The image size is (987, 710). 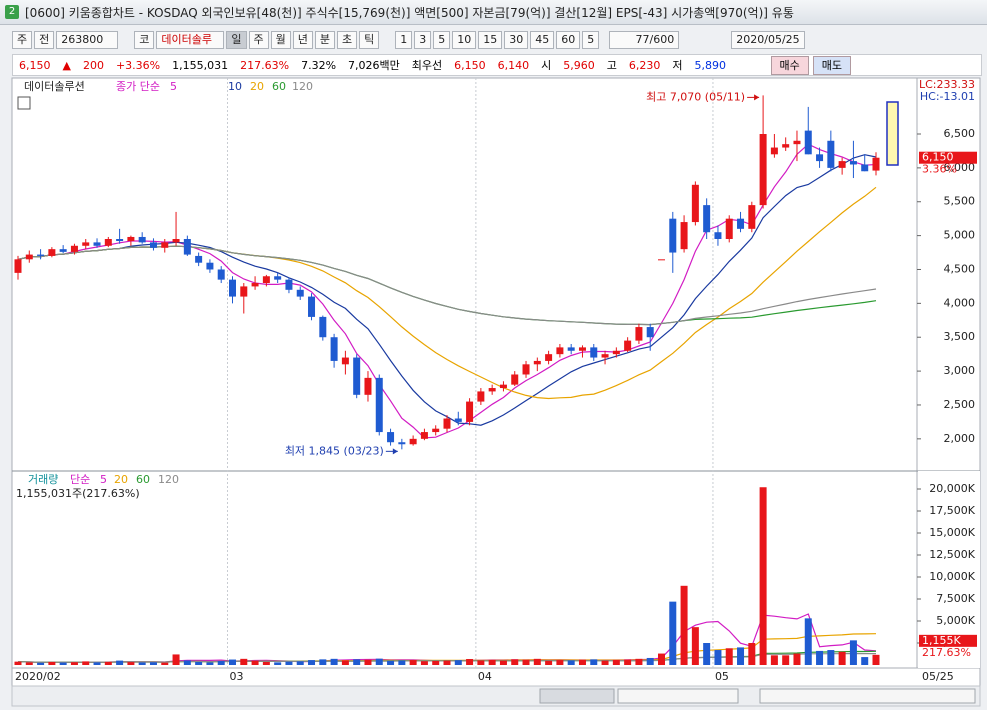 I want to click on order-button: 매도, so click(x=831, y=65).